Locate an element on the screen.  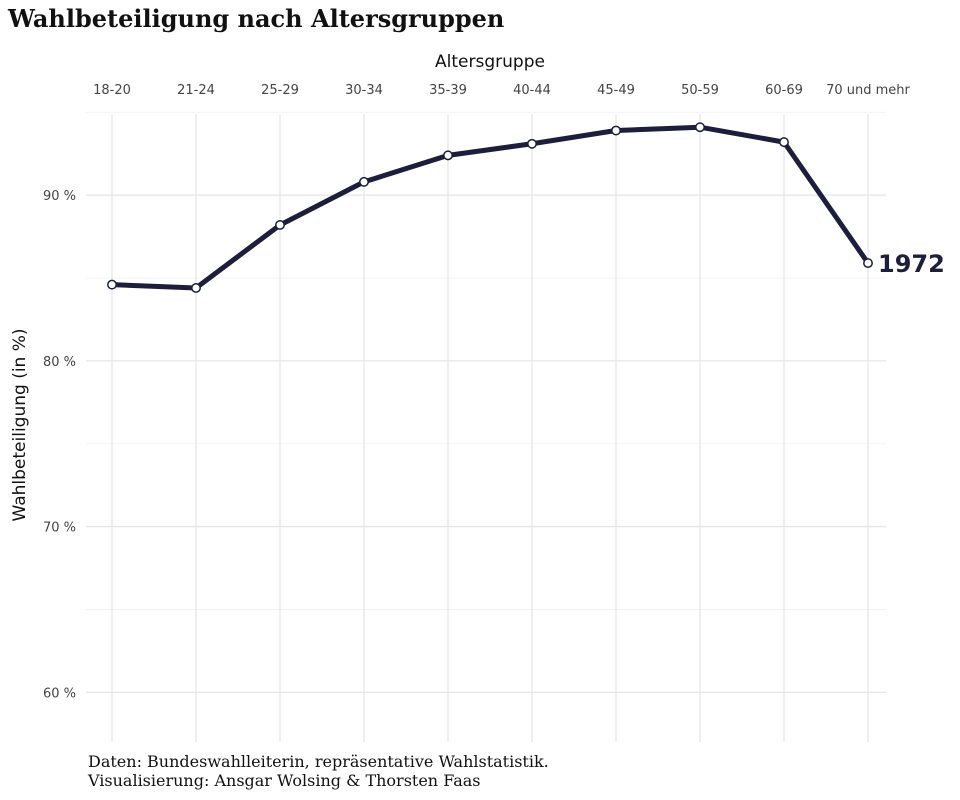
x-tick-label: 45-49 is located at coordinates (616, 90).